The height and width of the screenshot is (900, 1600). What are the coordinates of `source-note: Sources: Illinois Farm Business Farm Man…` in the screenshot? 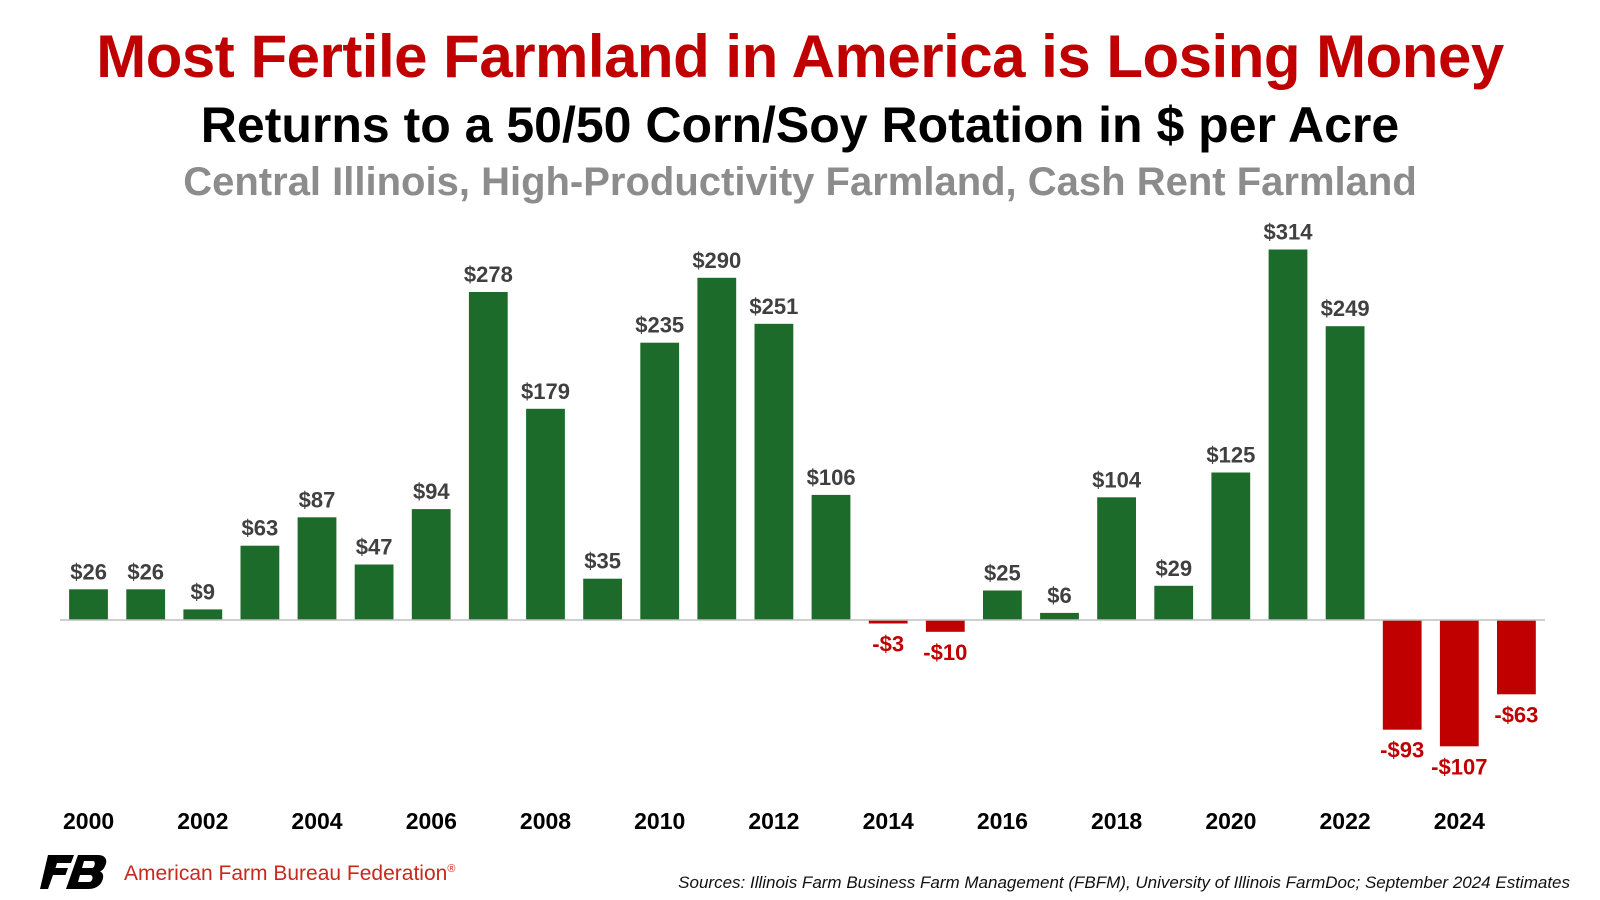 It's located at (1124, 882).